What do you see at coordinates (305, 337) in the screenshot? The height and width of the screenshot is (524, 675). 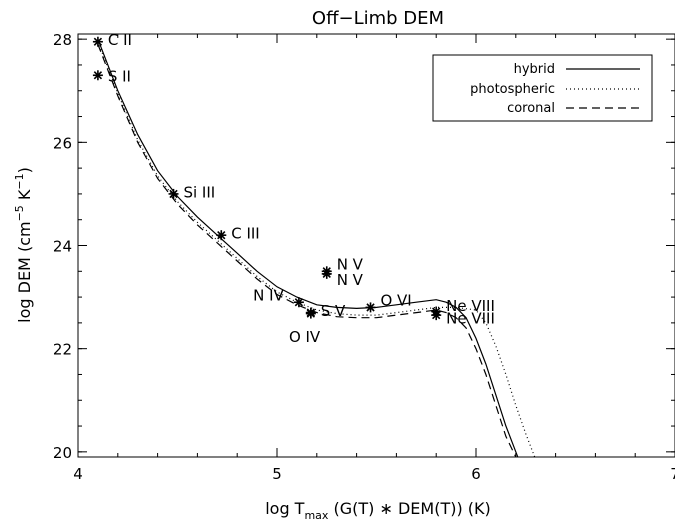 I see `point-label: O IV` at bounding box center [305, 337].